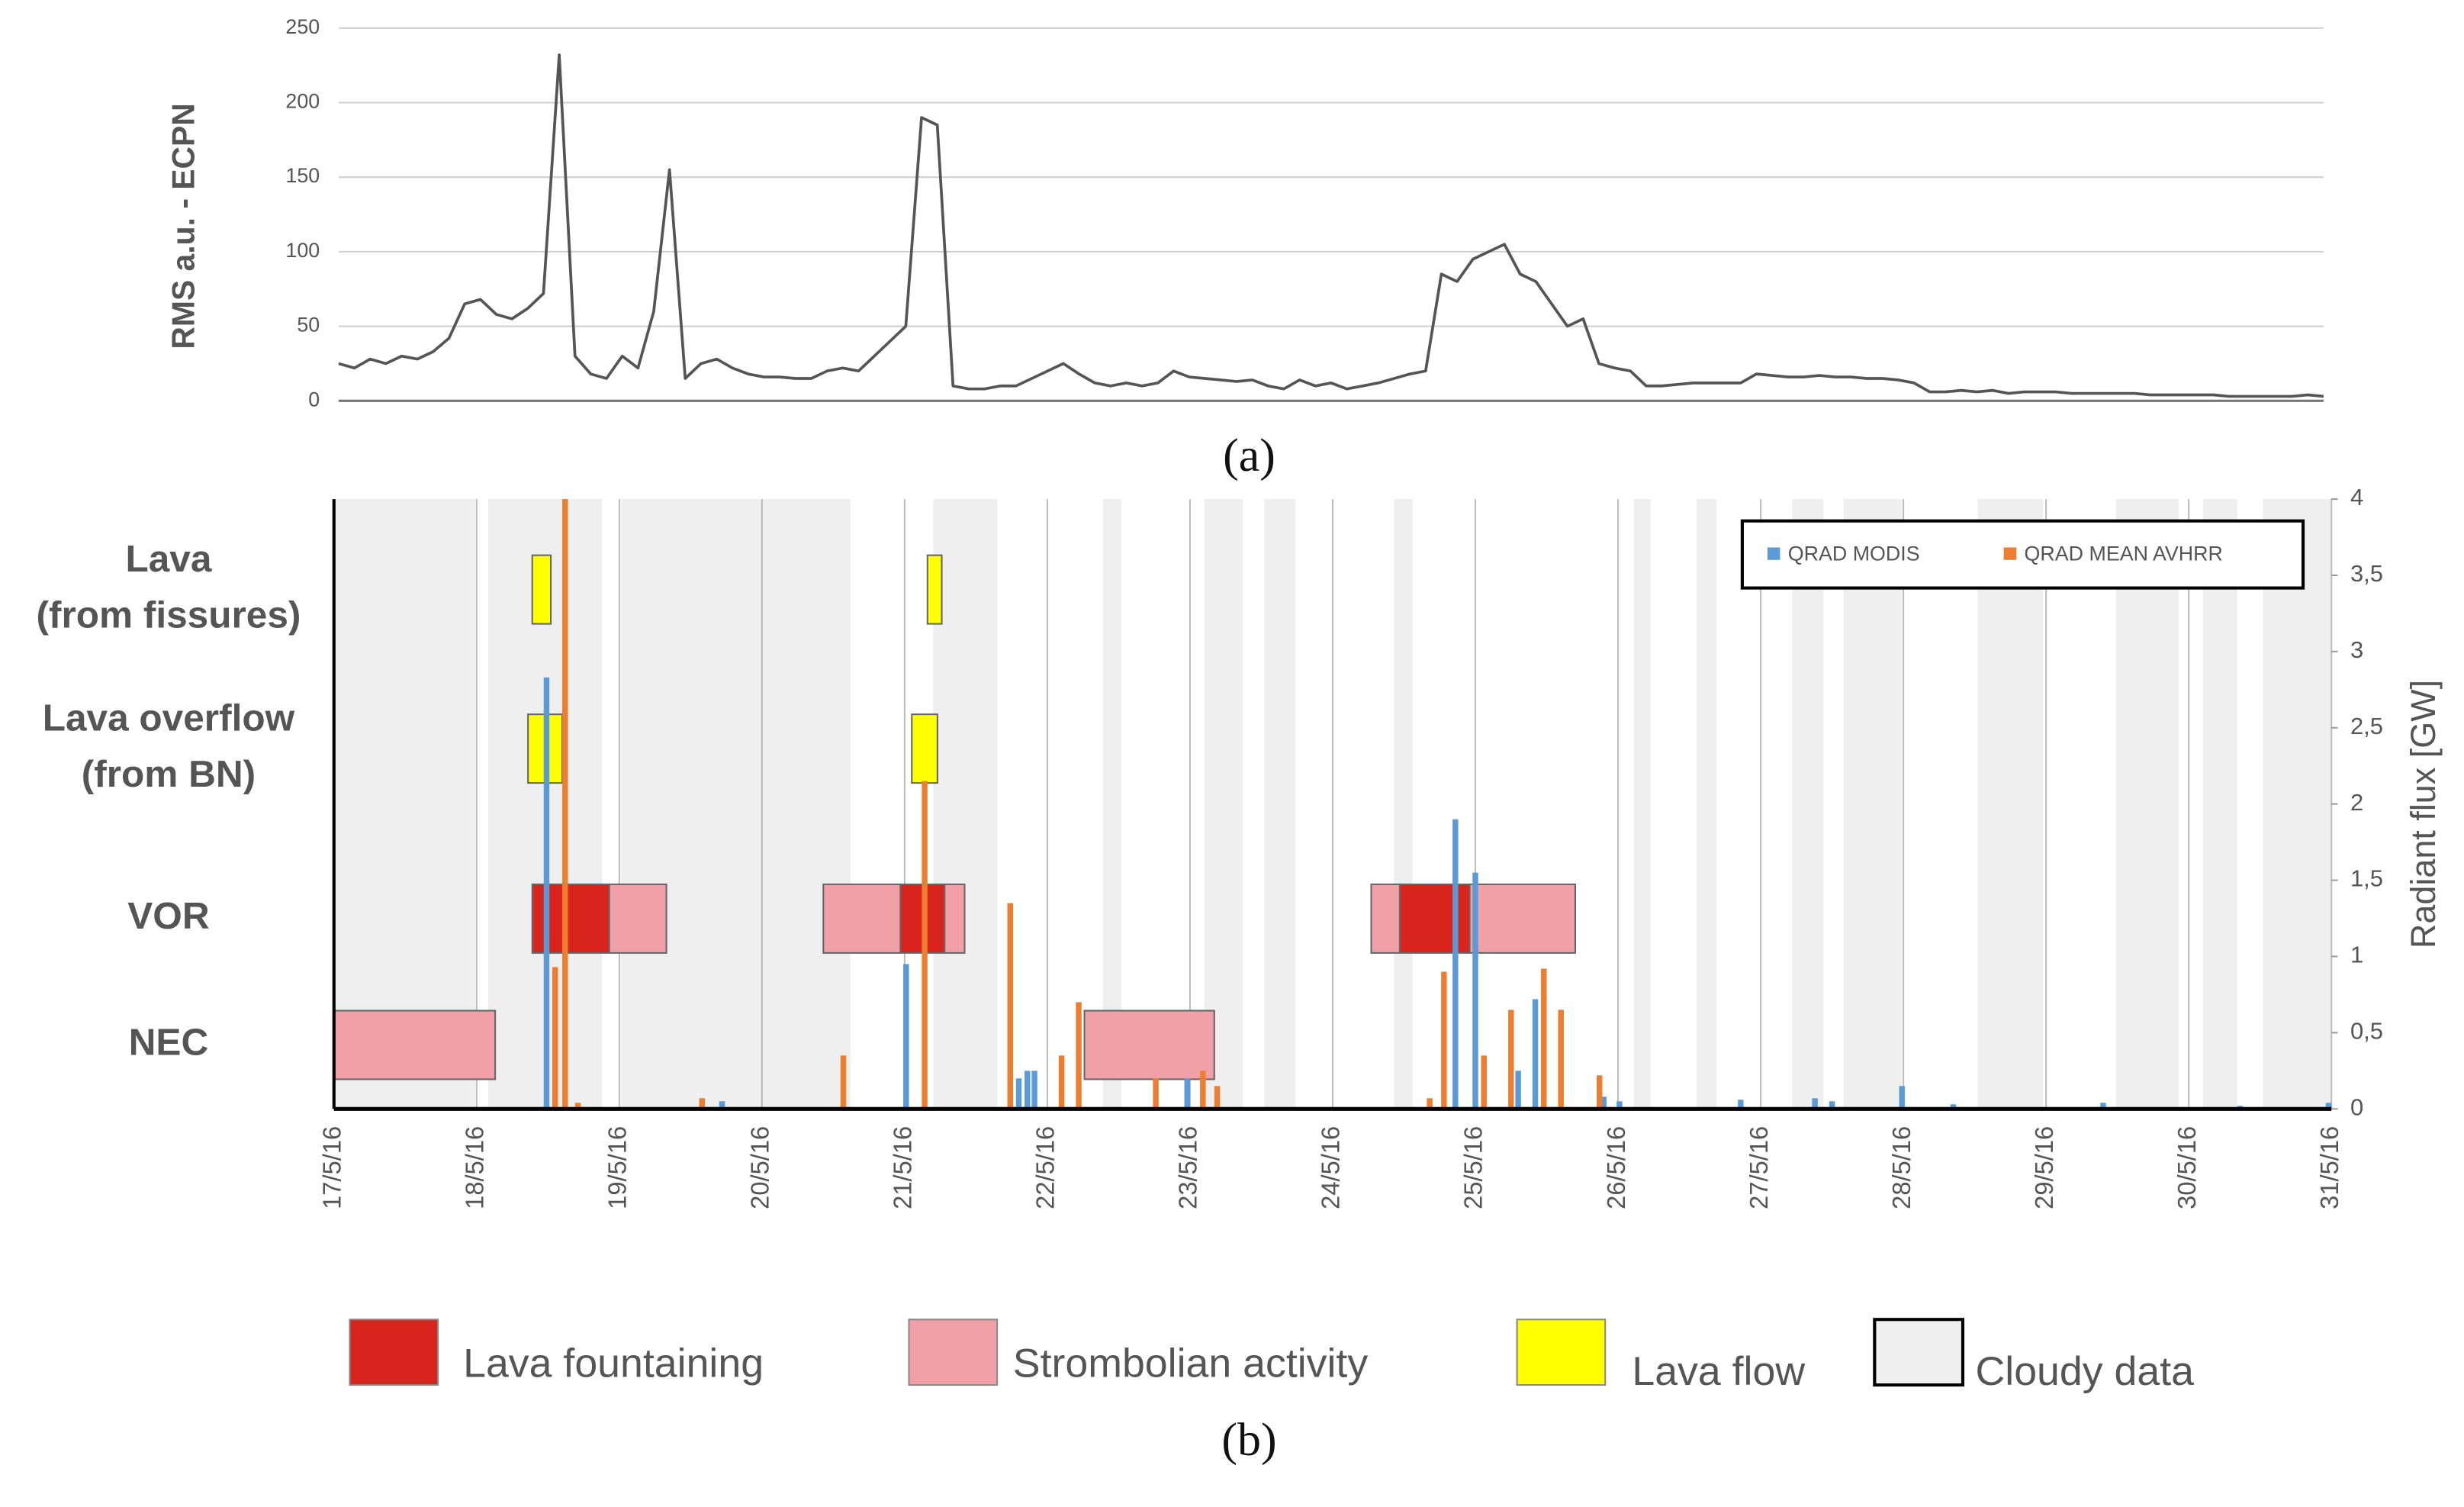  Describe the element at coordinates (474, 1167) in the screenshot. I see `x-tick-label: 18/5/16` at that location.